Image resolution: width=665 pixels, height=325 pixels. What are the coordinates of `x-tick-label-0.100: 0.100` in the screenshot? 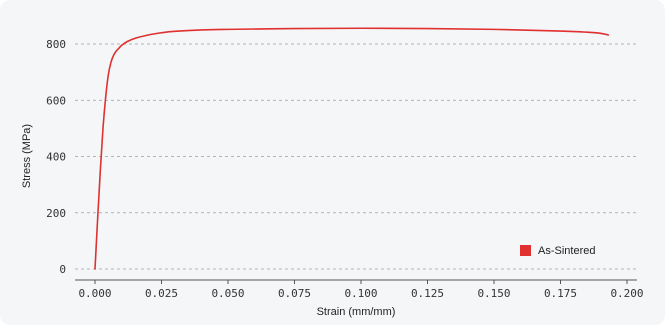 It's located at (360, 293).